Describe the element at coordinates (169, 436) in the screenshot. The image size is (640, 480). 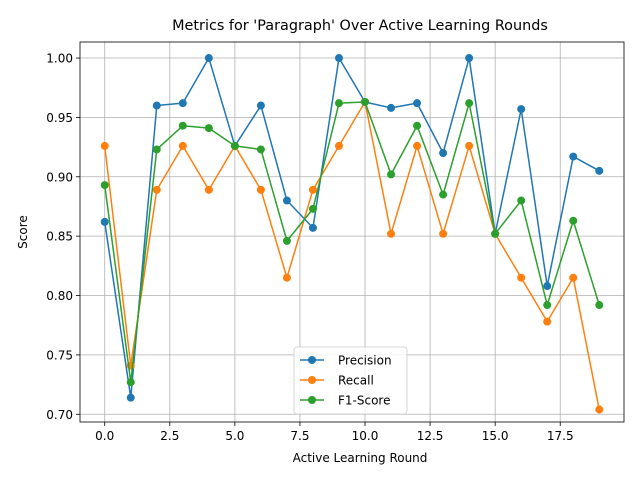
I see `x-tick-label: 2.5` at that location.